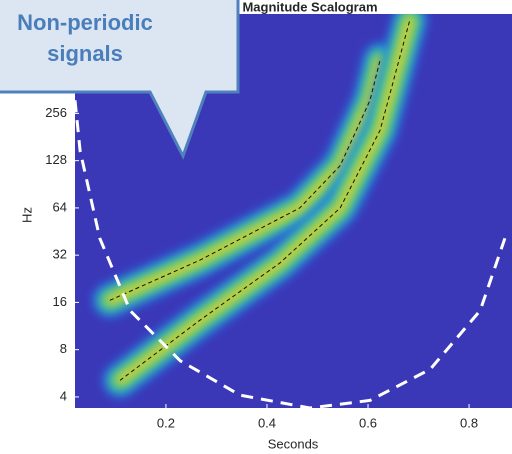  Describe the element at coordinates (309, 7) in the screenshot. I see `chart-title: Magnitude Scalogram` at that location.